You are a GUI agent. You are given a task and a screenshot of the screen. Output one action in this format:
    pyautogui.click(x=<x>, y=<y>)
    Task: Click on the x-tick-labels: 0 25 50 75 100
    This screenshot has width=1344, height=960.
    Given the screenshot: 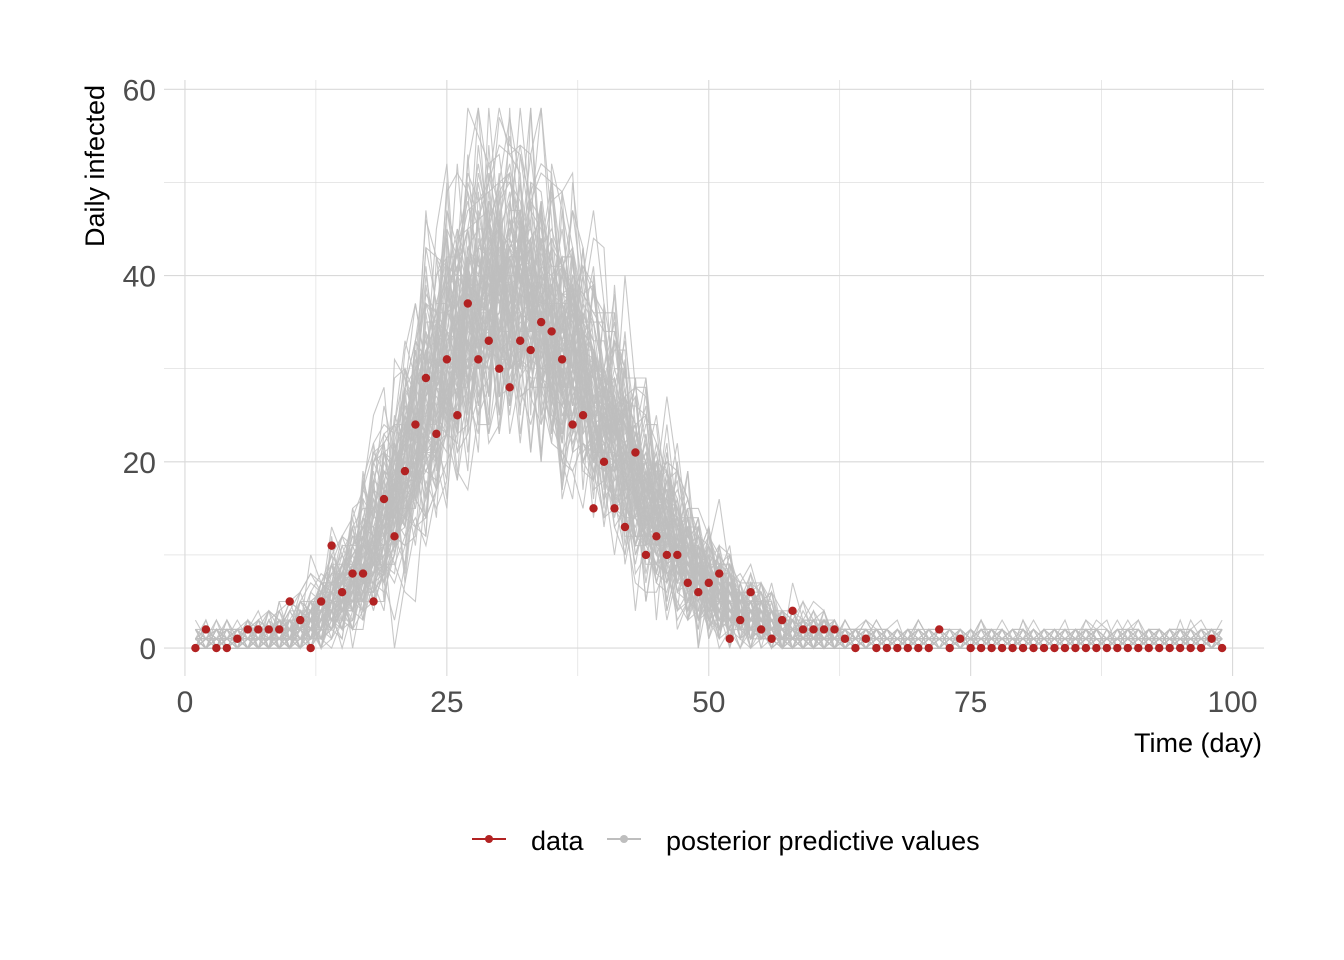 What is the action you would take?
    pyautogui.click(x=717, y=702)
    